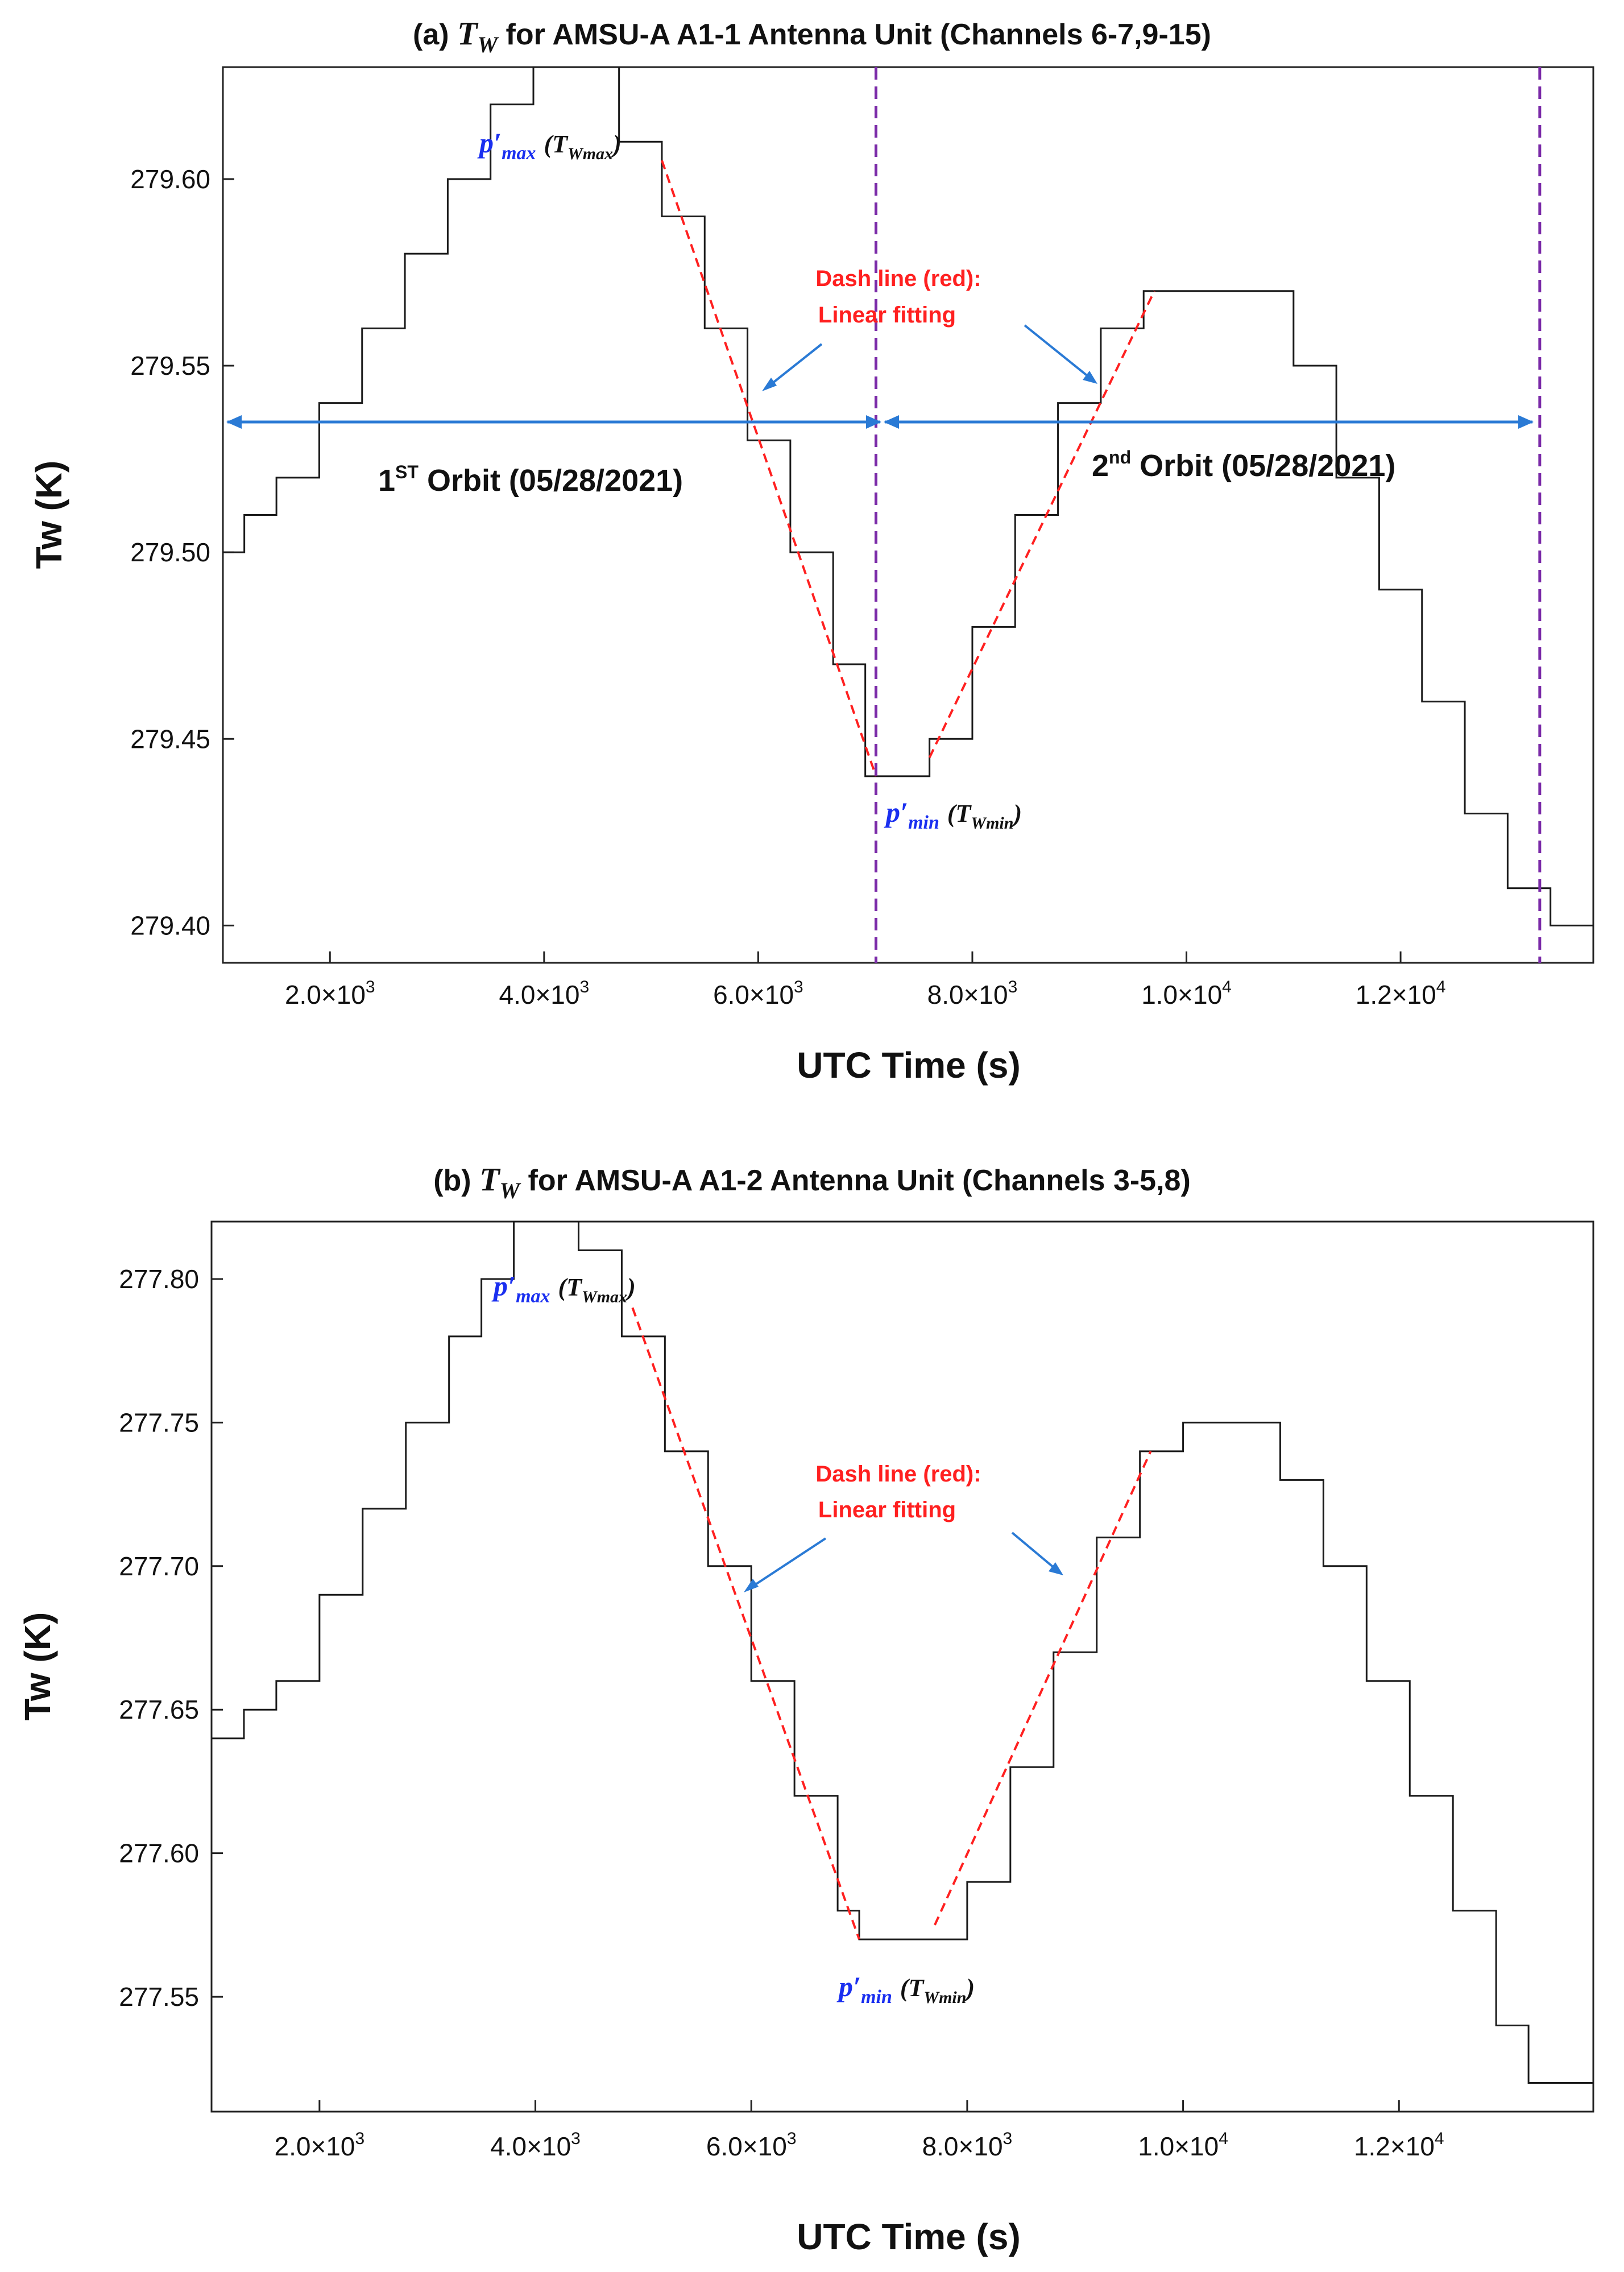  I want to click on orbit1-arrowhead-right, so click(873, 422).